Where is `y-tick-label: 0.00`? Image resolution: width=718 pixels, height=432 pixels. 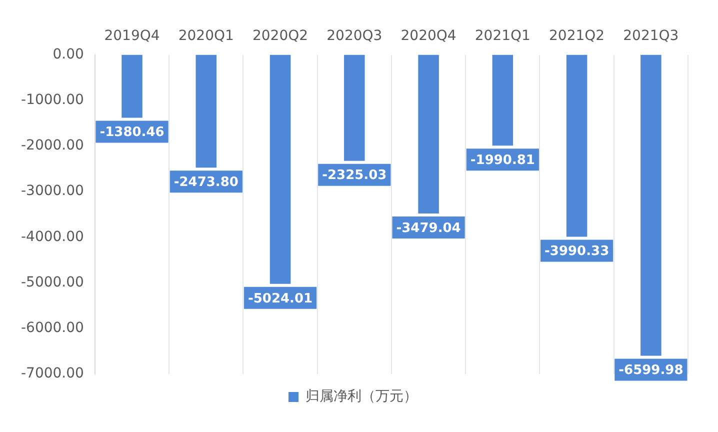 y-tick-label: 0.00 is located at coordinates (68, 54).